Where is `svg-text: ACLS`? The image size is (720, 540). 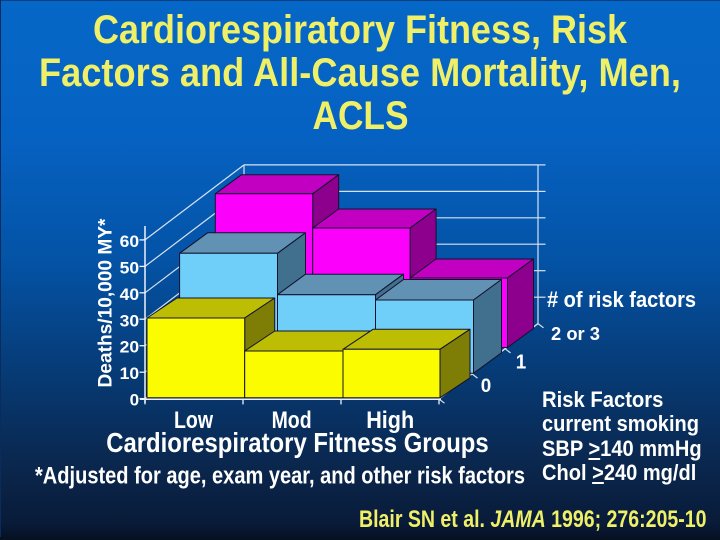
svg-text: ACLS is located at coordinates (361, 116).